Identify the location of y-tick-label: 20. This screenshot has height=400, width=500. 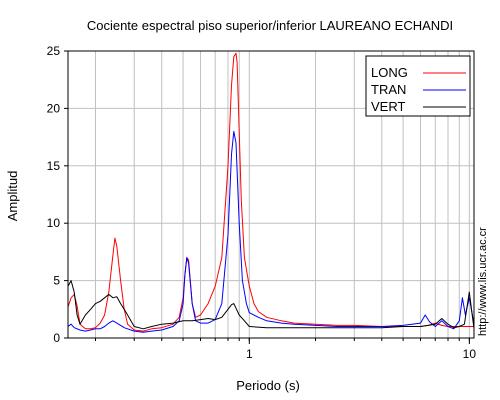
(54, 108).